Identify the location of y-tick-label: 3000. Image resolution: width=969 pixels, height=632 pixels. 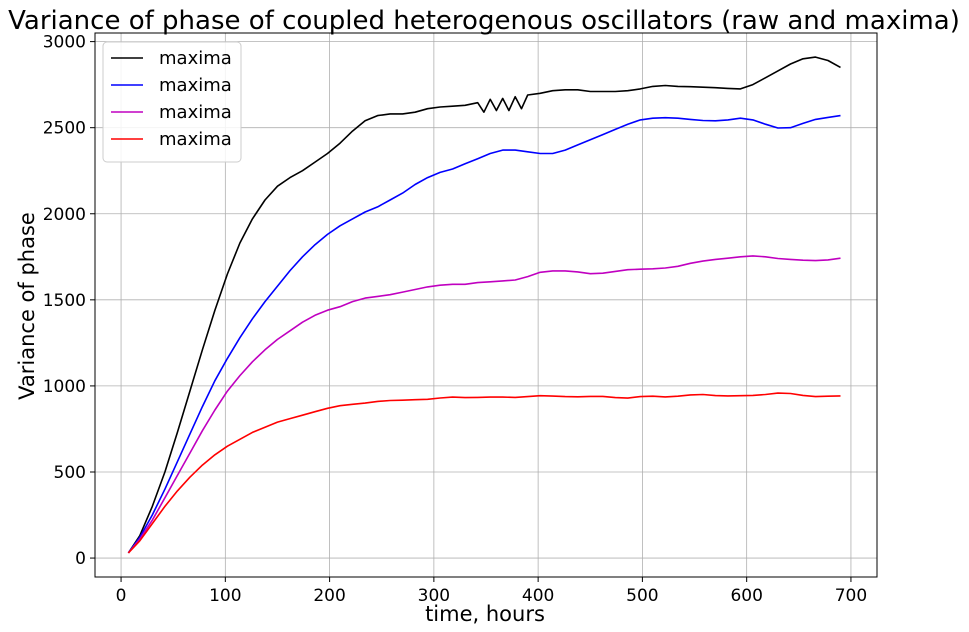
(64, 43).